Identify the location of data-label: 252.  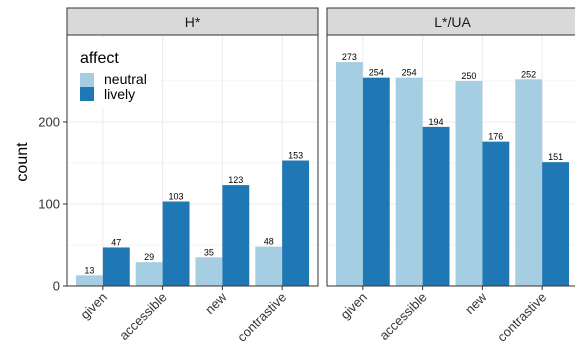
(528, 74).